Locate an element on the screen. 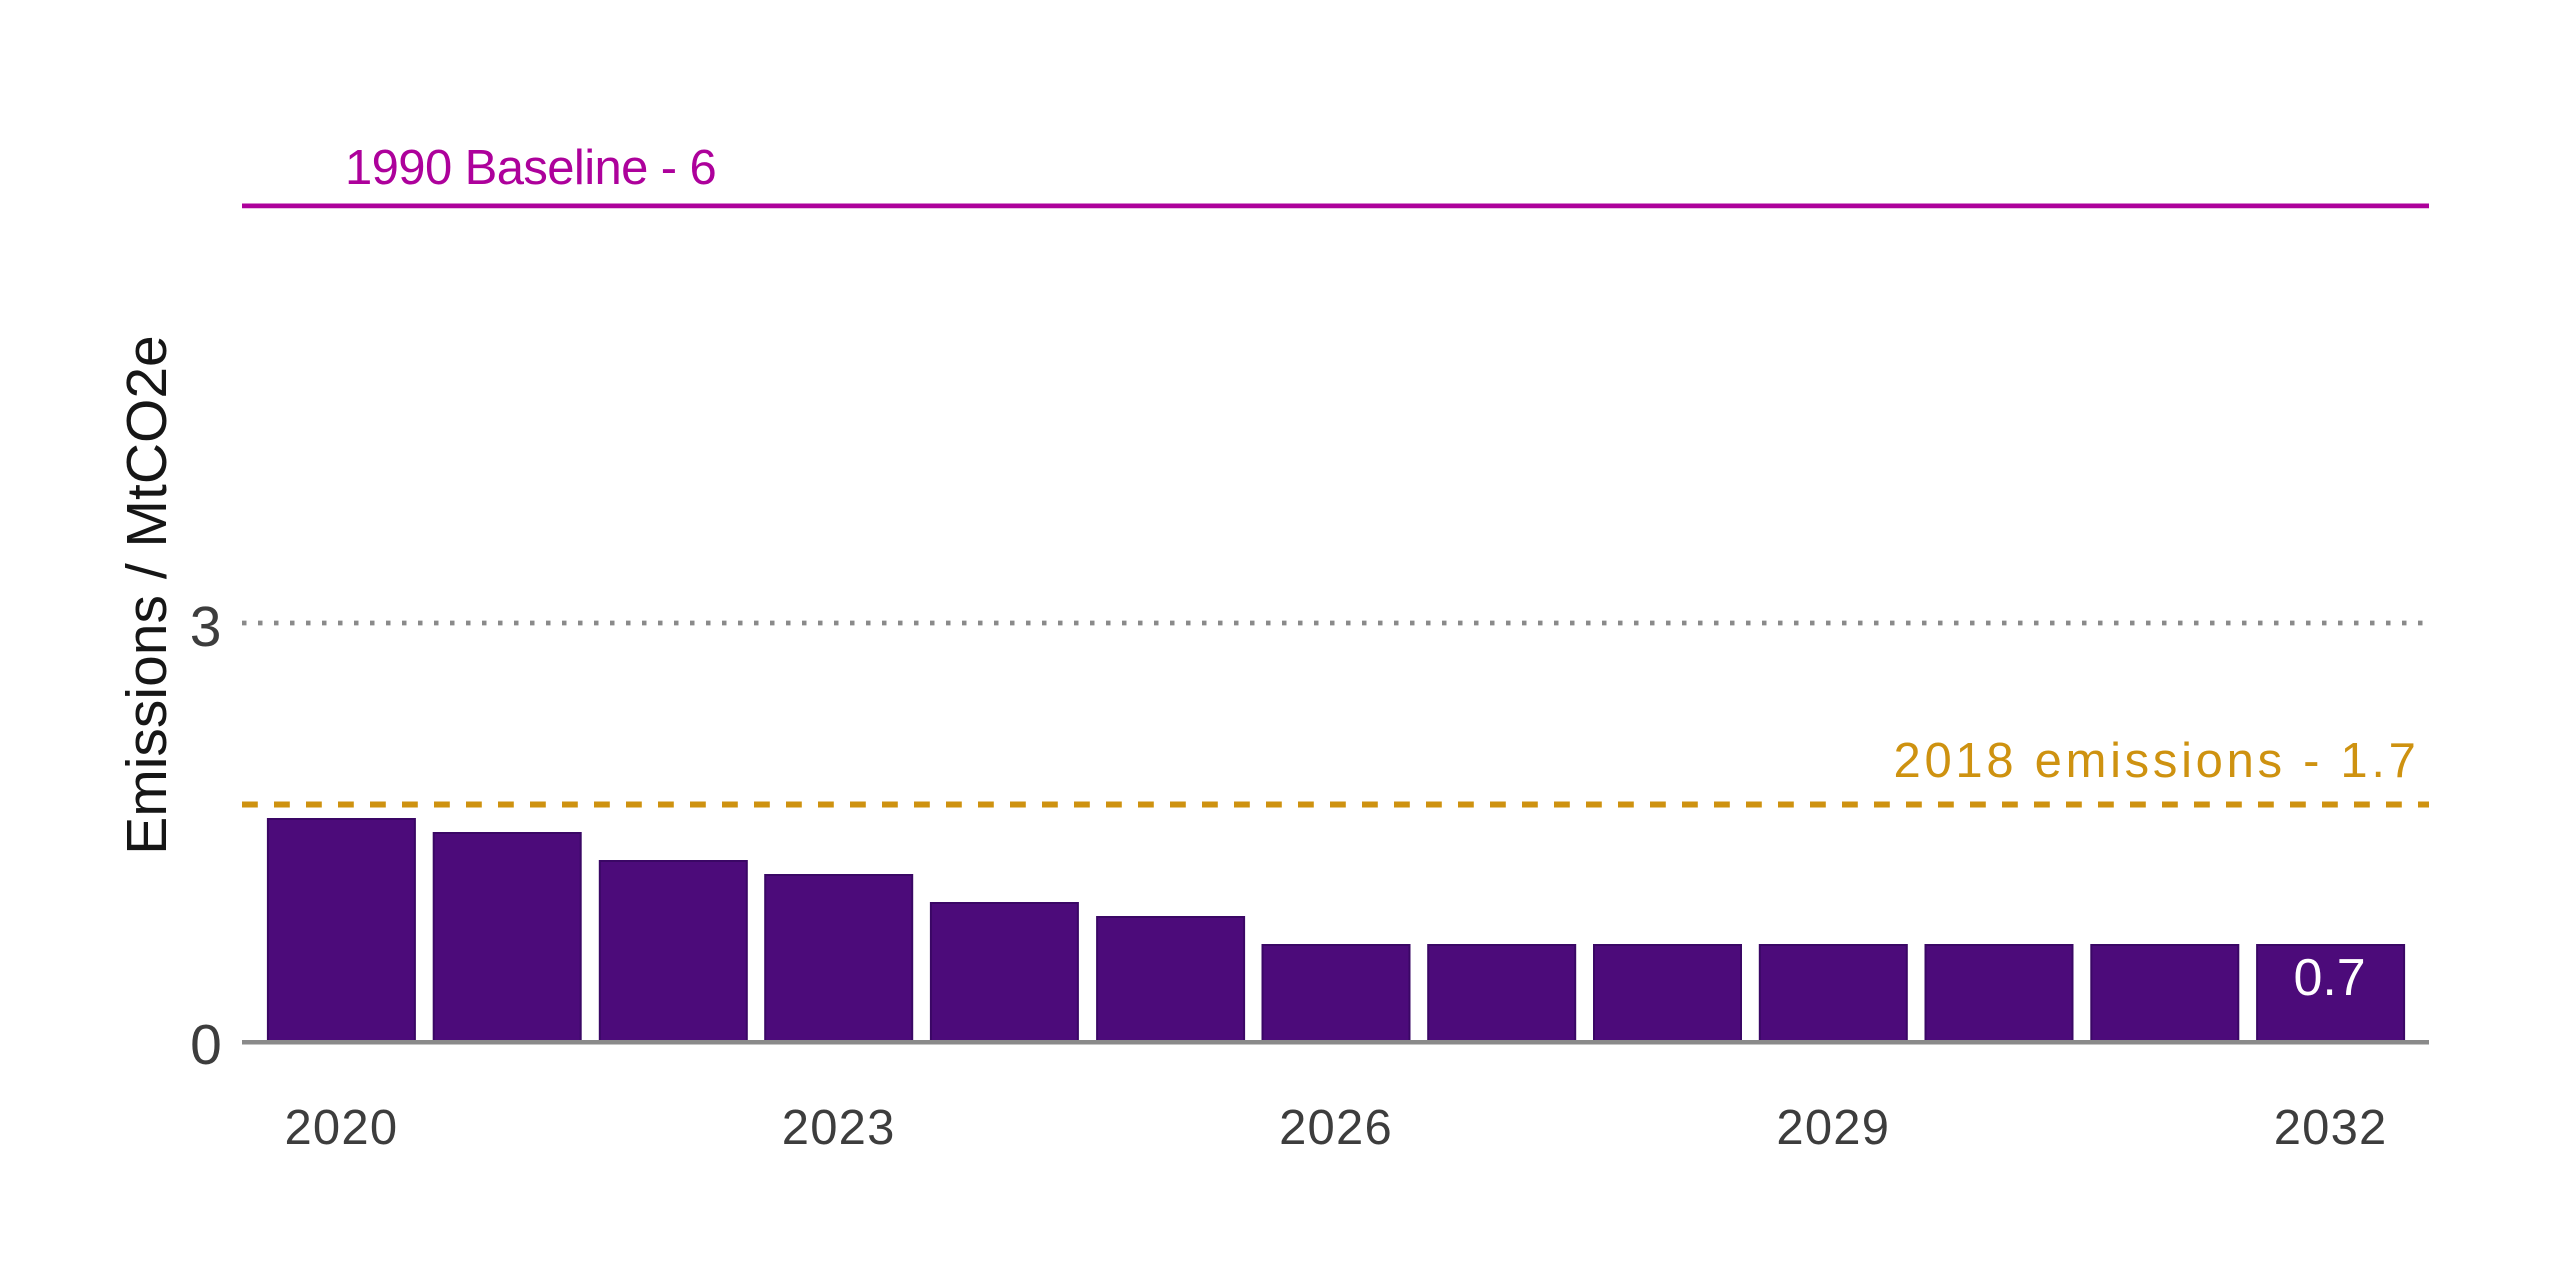 The width and height of the screenshot is (2550, 1275). svg-text: Emissions / MtCO2e is located at coordinates (147, 594).